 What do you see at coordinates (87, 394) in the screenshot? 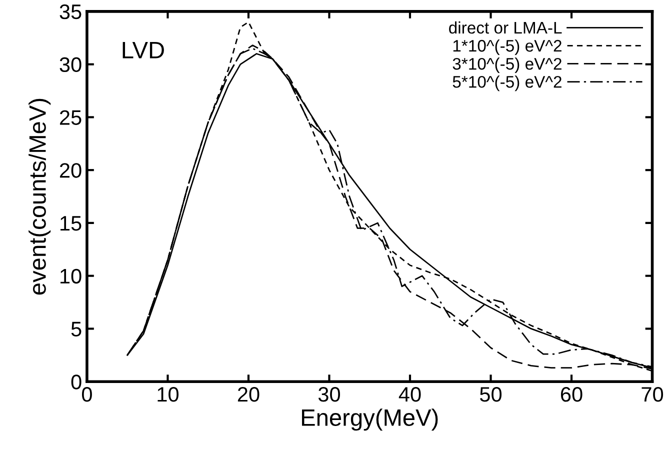
I see `x-tick-label: 0` at bounding box center [87, 394].